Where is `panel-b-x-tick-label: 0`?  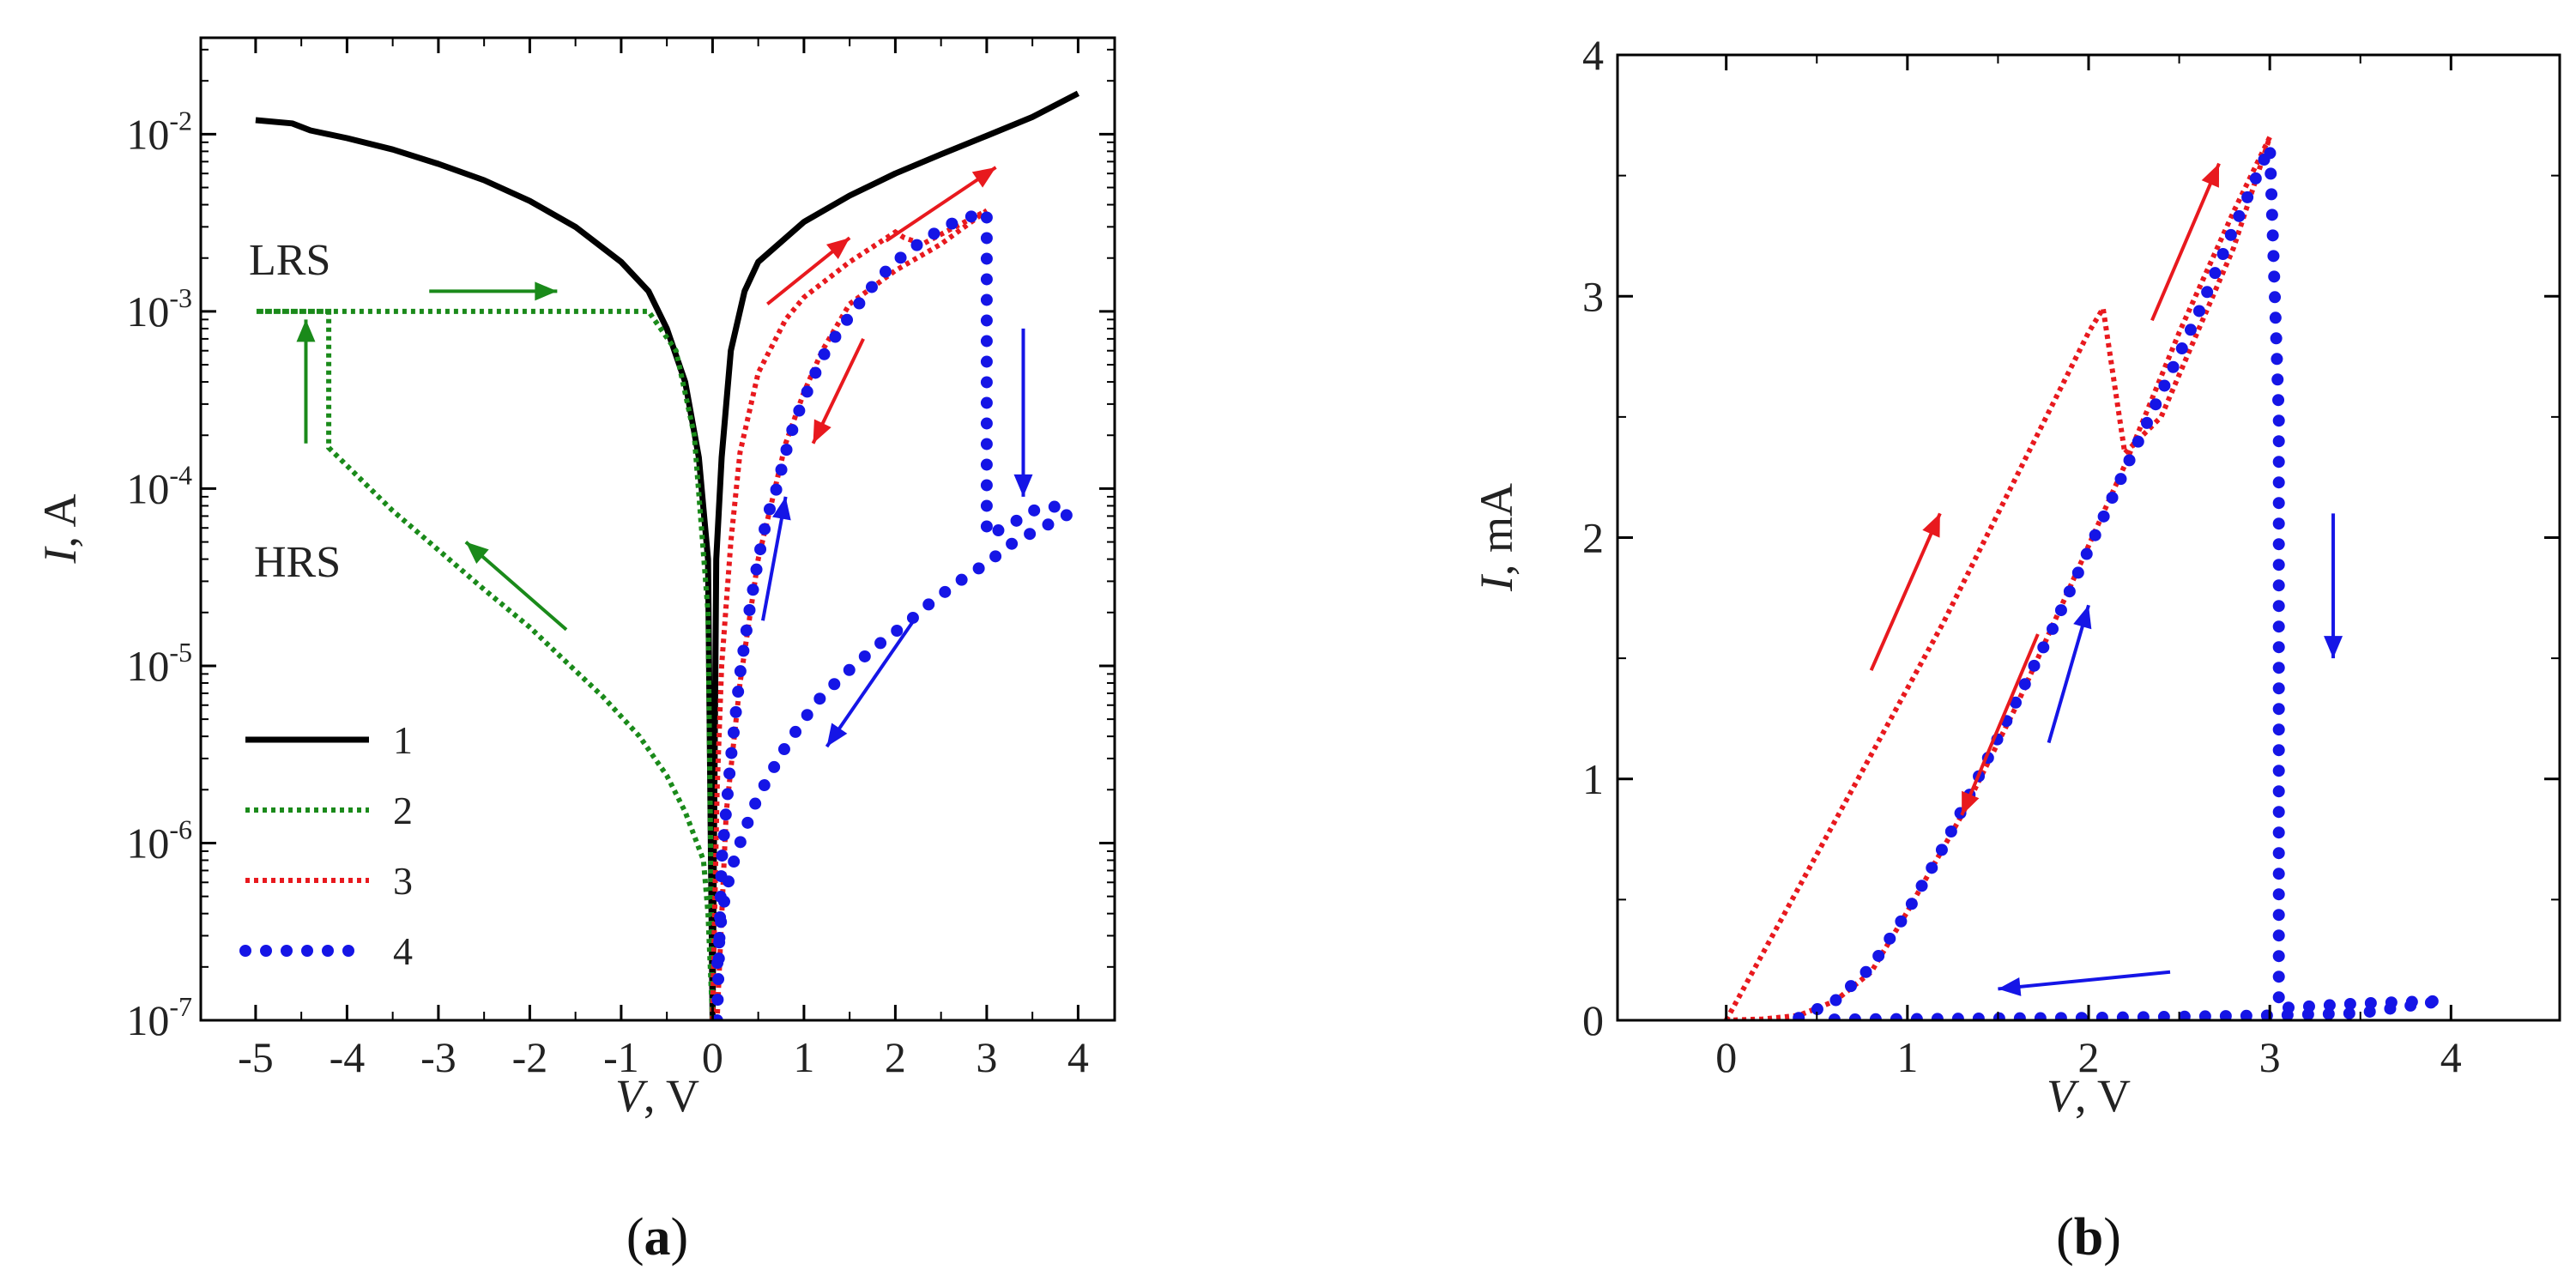 panel-b-x-tick-label: 0 is located at coordinates (1726, 1057).